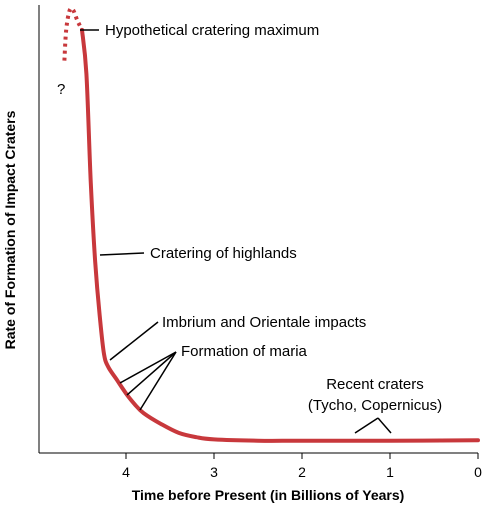 The width and height of the screenshot is (482, 508). I want to click on leader-imbrium, so click(134, 341).